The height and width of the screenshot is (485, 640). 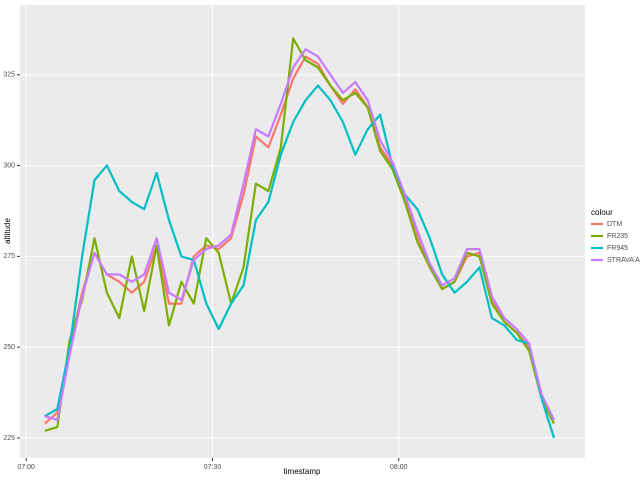 What do you see at coordinates (615, 242) in the screenshot?
I see `legend: DTM FR235 FR945 STRAVA APP` at bounding box center [615, 242].